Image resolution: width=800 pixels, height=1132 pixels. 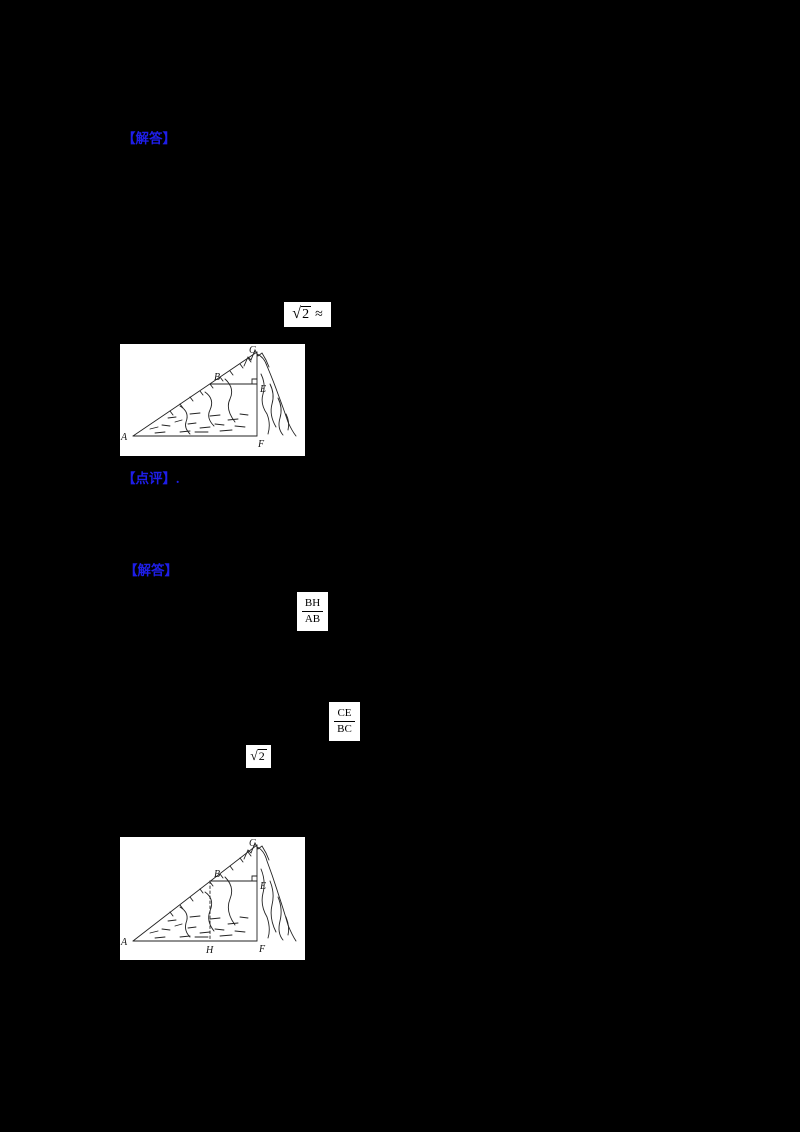 What do you see at coordinates (151, 478) in the screenshot?
I see `section-label-dianping: 【点评】.` at bounding box center [151, 478].